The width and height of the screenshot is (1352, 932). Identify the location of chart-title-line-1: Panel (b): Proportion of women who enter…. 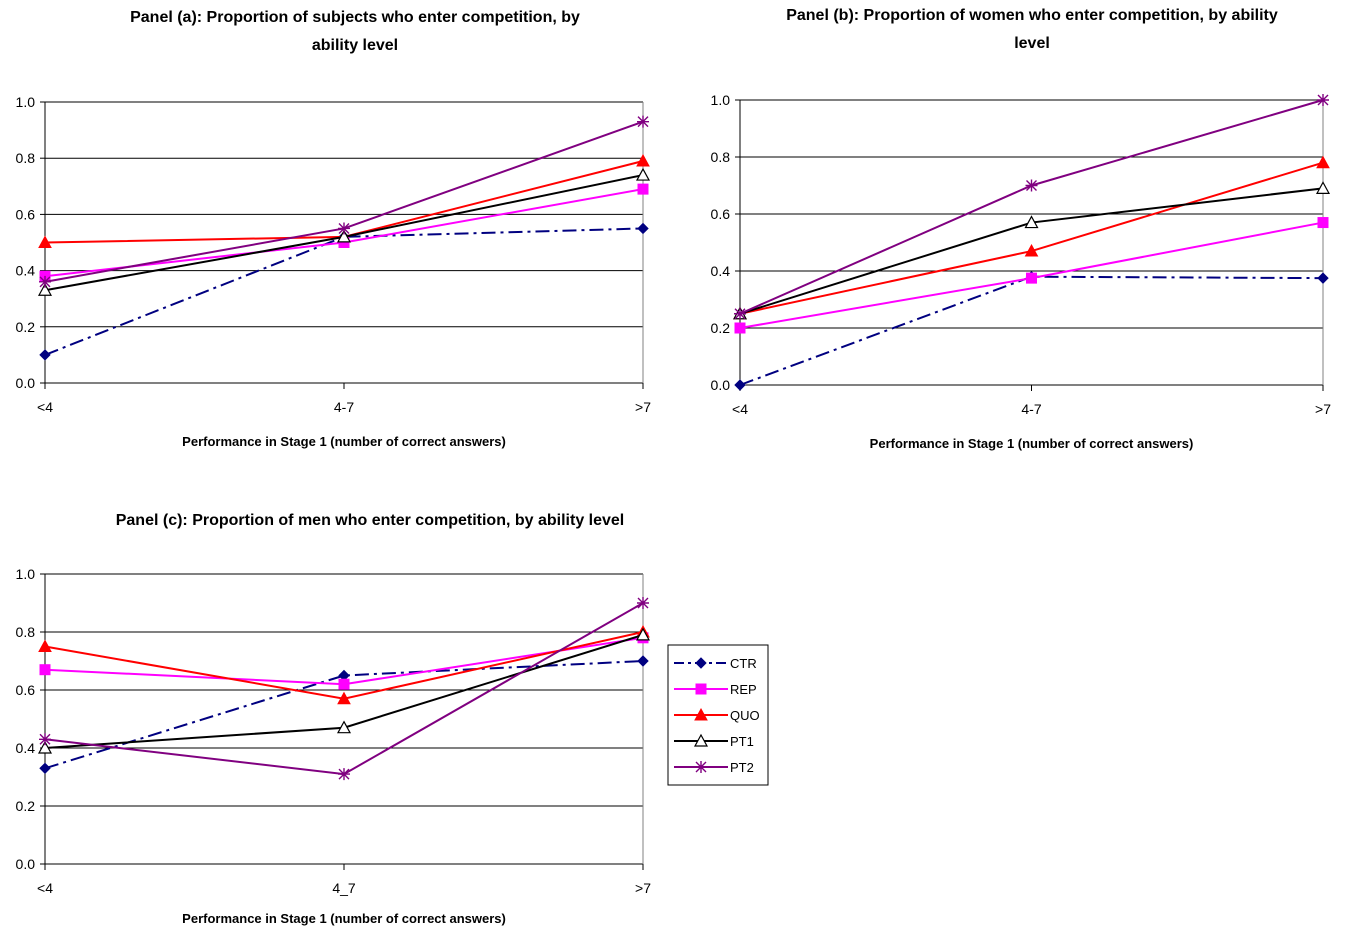
(1032, 15).